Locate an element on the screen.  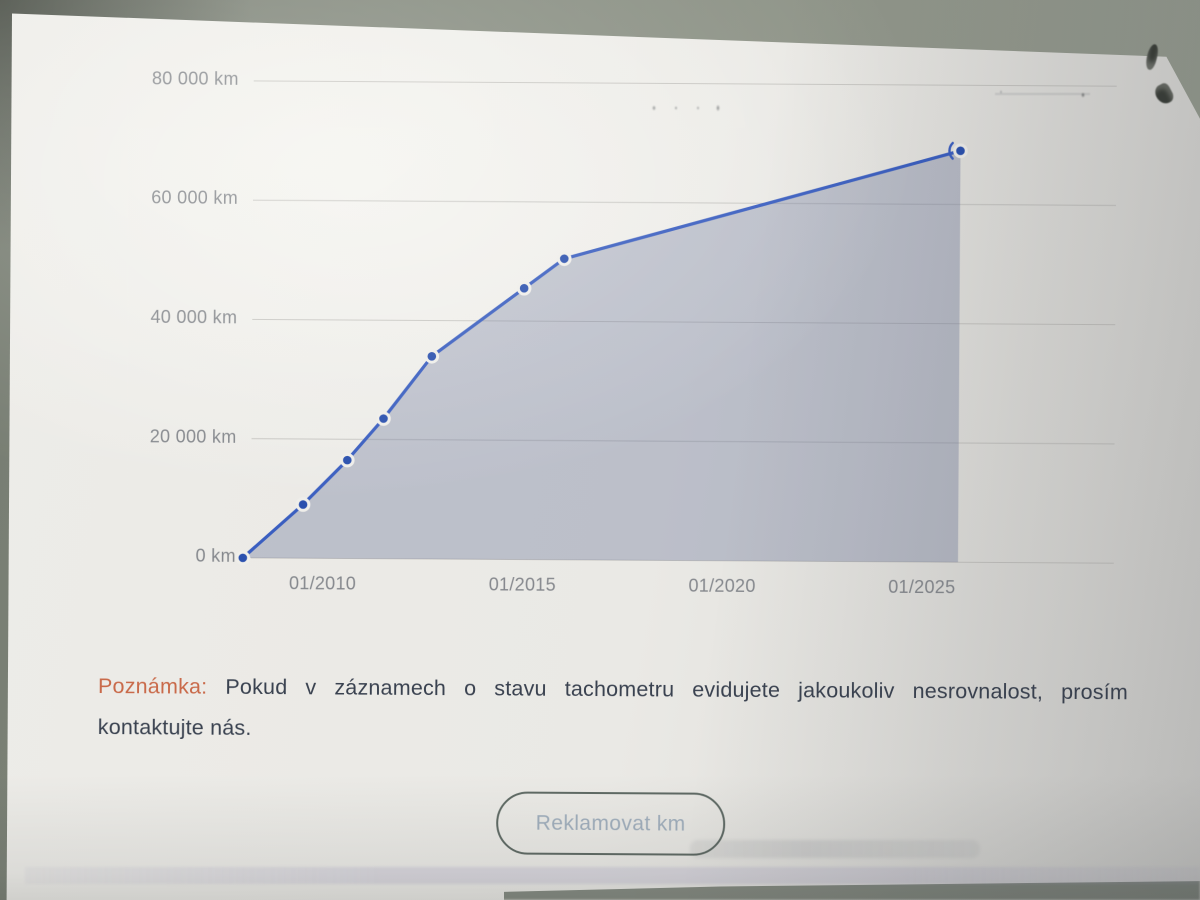
x-tick-label: 01/2025 is located at coordinates (921, 587).